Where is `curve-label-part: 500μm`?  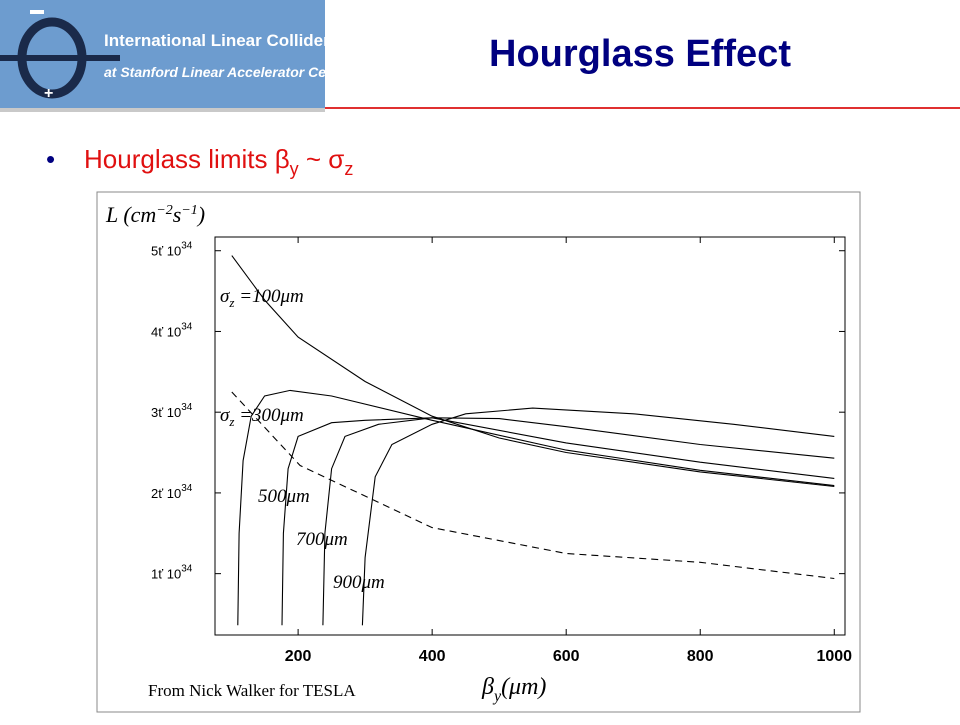
curve-label-part: 500μm is located at coordinates (284, 496).